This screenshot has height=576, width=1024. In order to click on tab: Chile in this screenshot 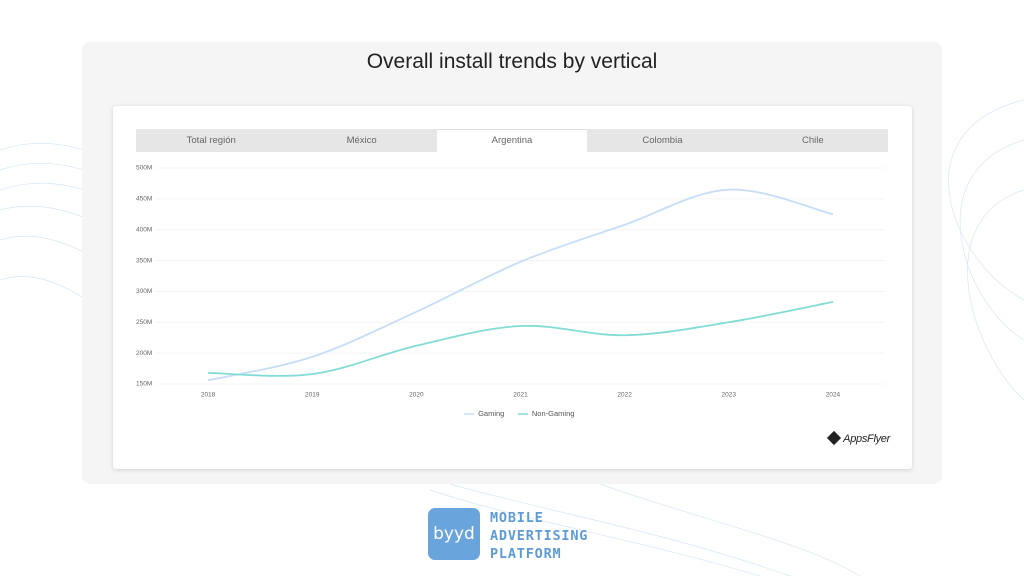, I will do `click(813, 140)`.